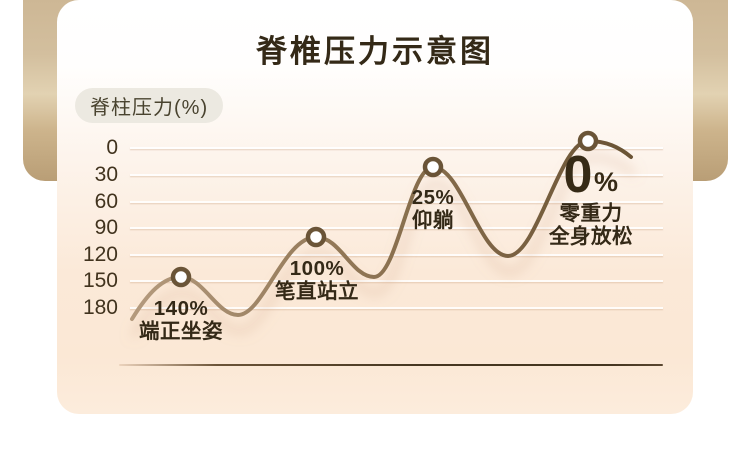 Image resolution: width=750 pixels, height=472 pixels. What do you see at coordinates (181, 331) in the screenshot?
I see `annotation-label: 端正坐姿` at bounding box center [181, 331].